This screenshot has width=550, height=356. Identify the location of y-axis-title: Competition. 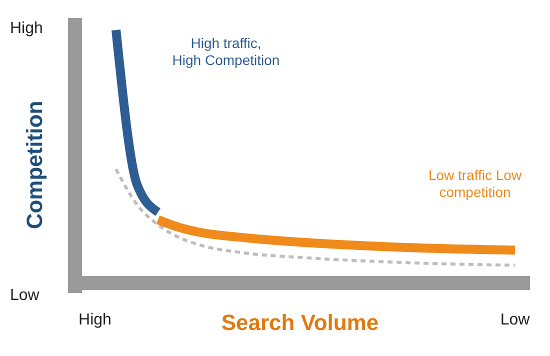
(34, 165).